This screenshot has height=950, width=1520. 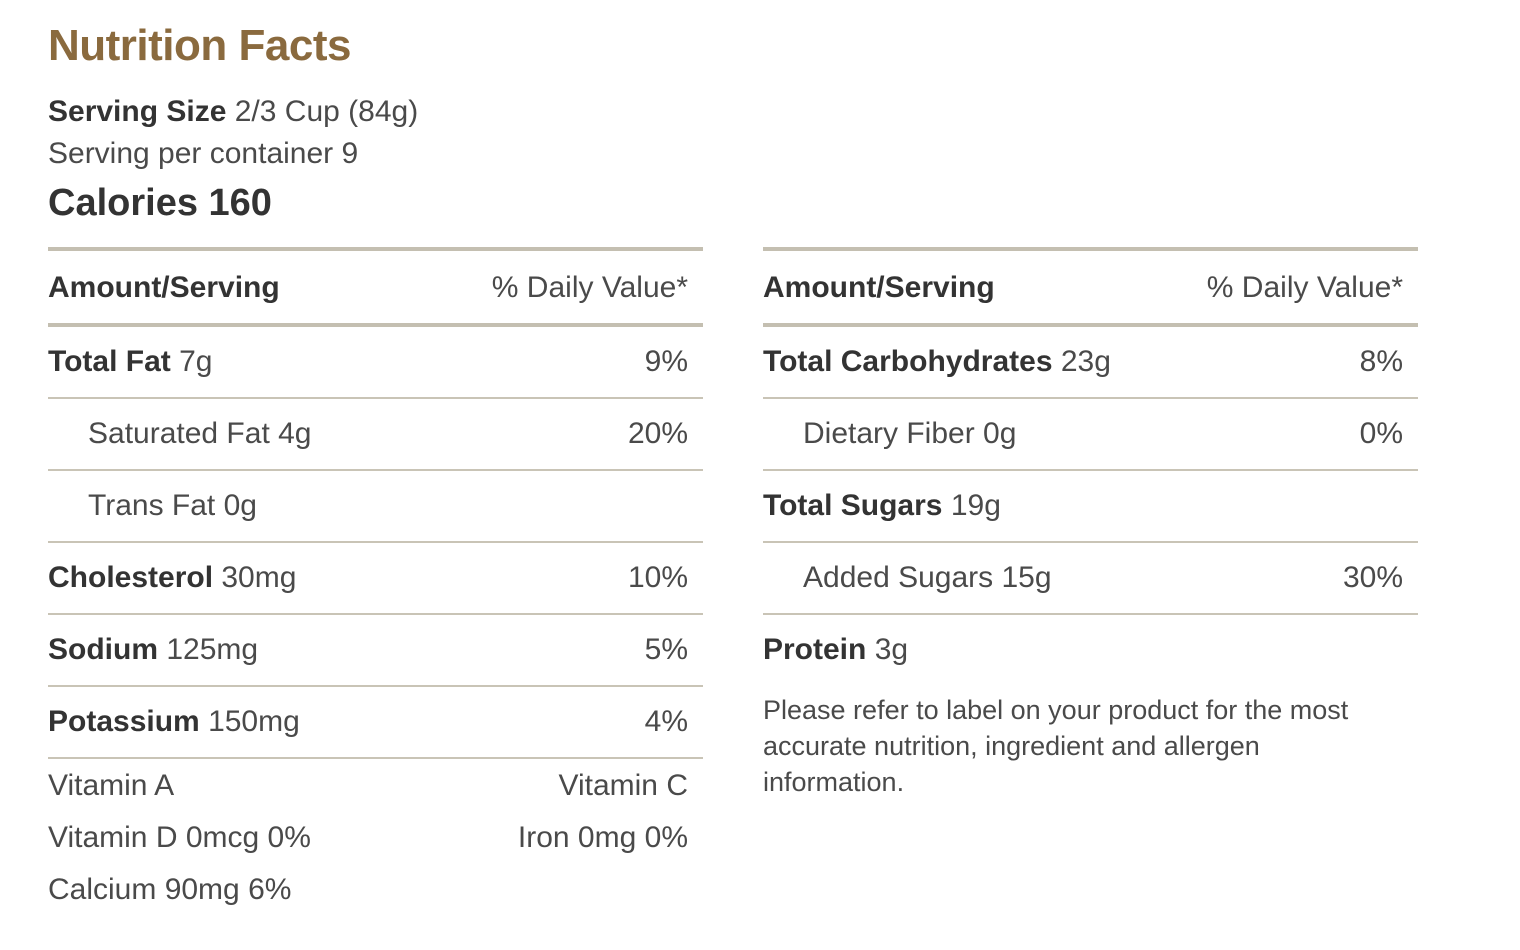 I want to click on vitamin-d: Vitamin D 0mcg 0%, so click(x=179, y=837).